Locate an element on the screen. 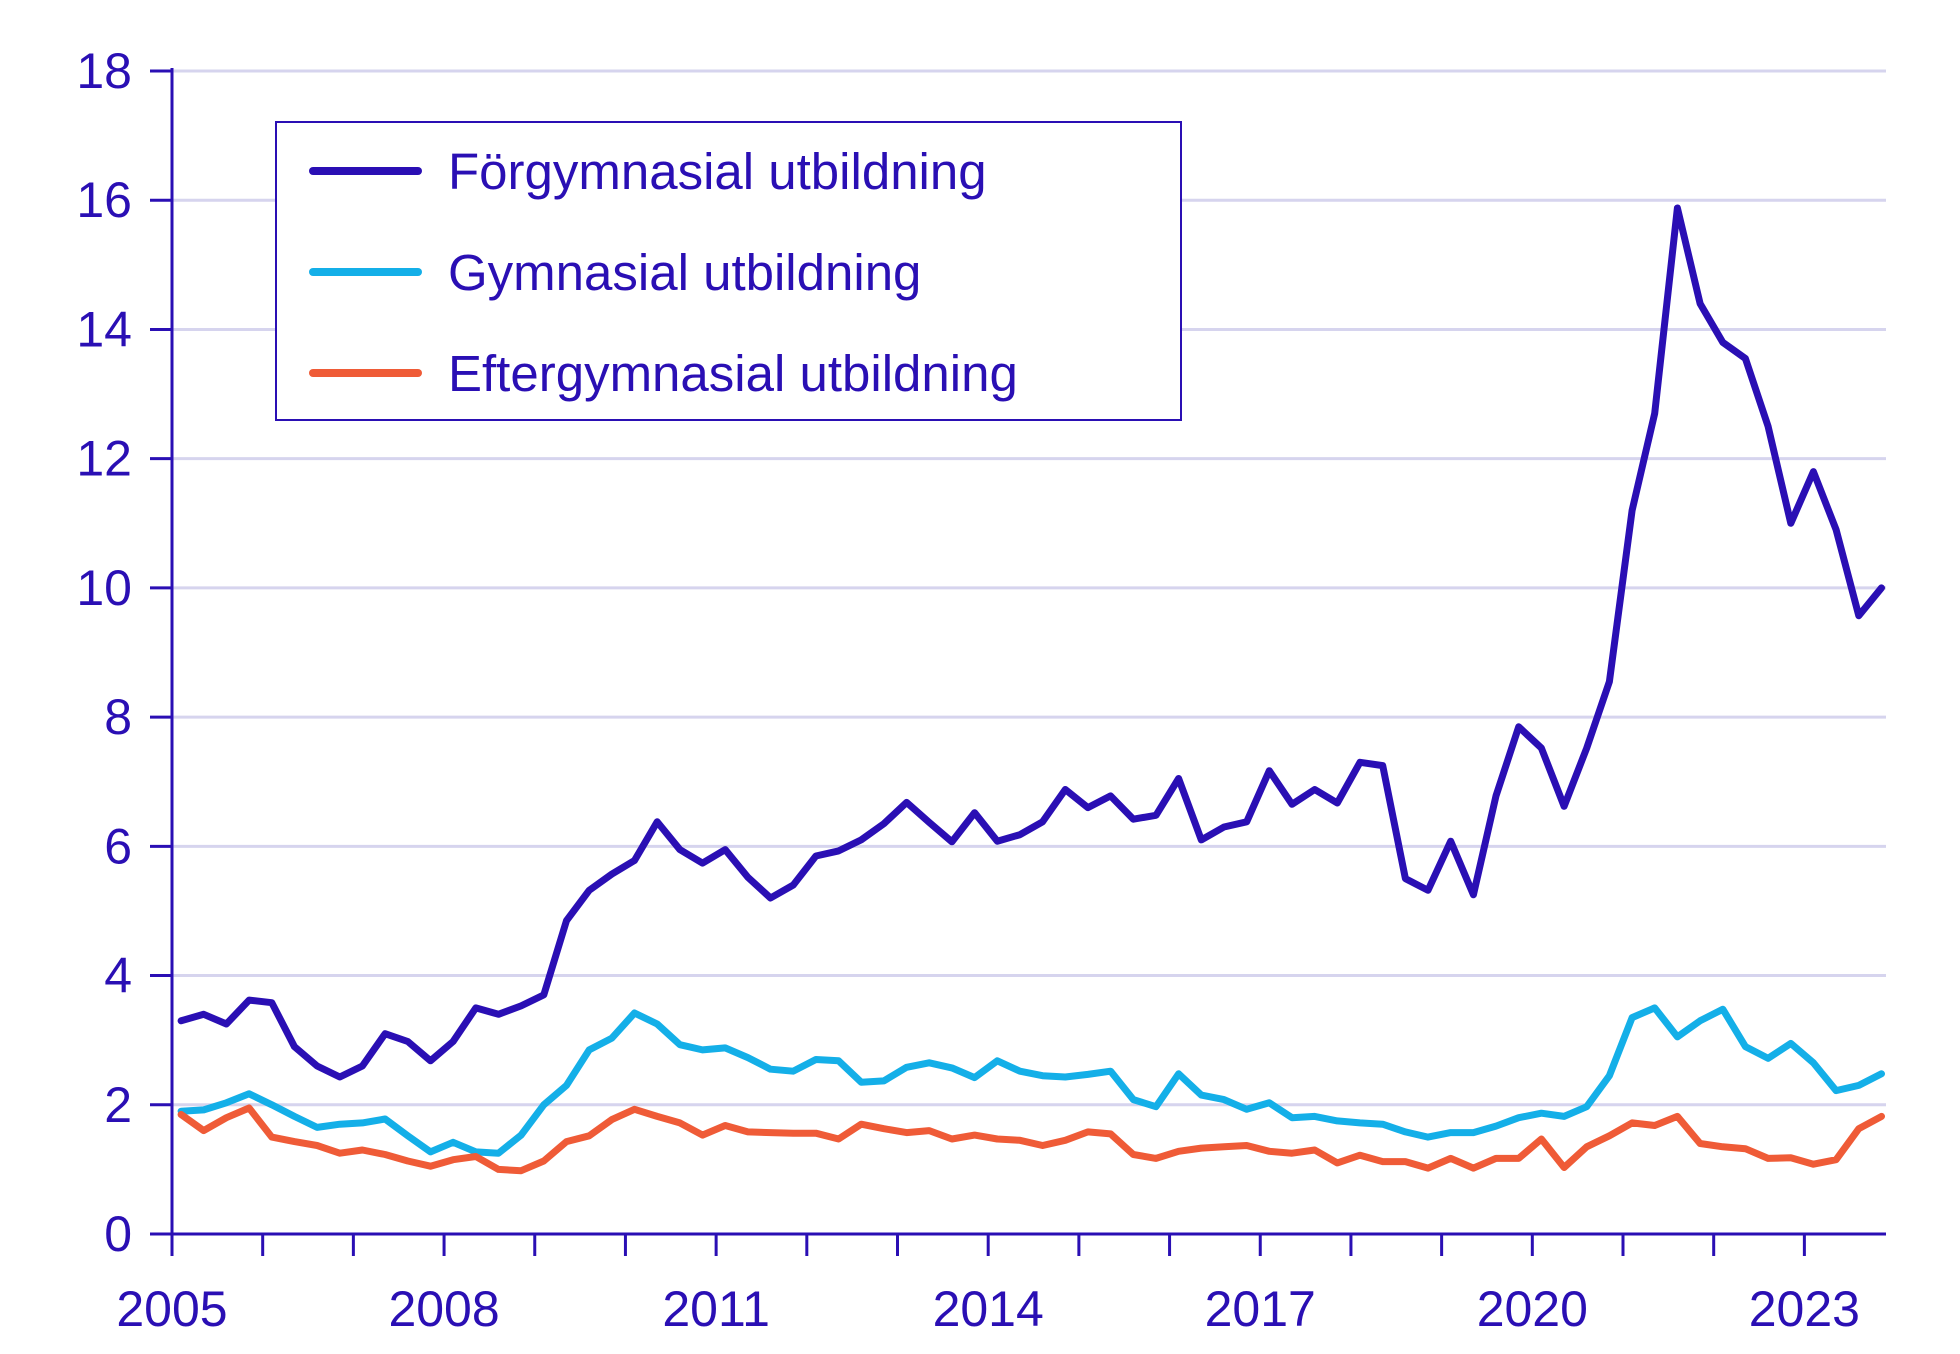 The width and height of the screenshot is (1960, 1354). y-tick-label-10: 10 is located at coordinates (104, 588).